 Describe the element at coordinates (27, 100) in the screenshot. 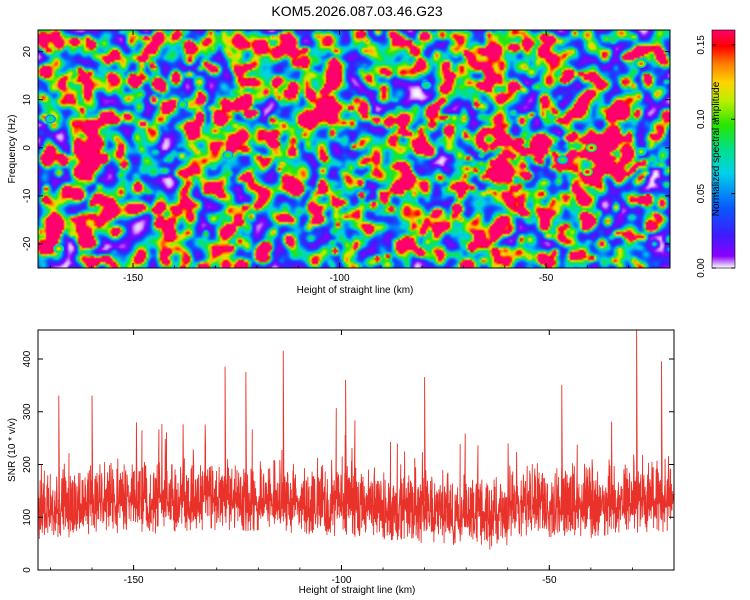

I see `spectrogram-y-tick-label: 10` at that location.